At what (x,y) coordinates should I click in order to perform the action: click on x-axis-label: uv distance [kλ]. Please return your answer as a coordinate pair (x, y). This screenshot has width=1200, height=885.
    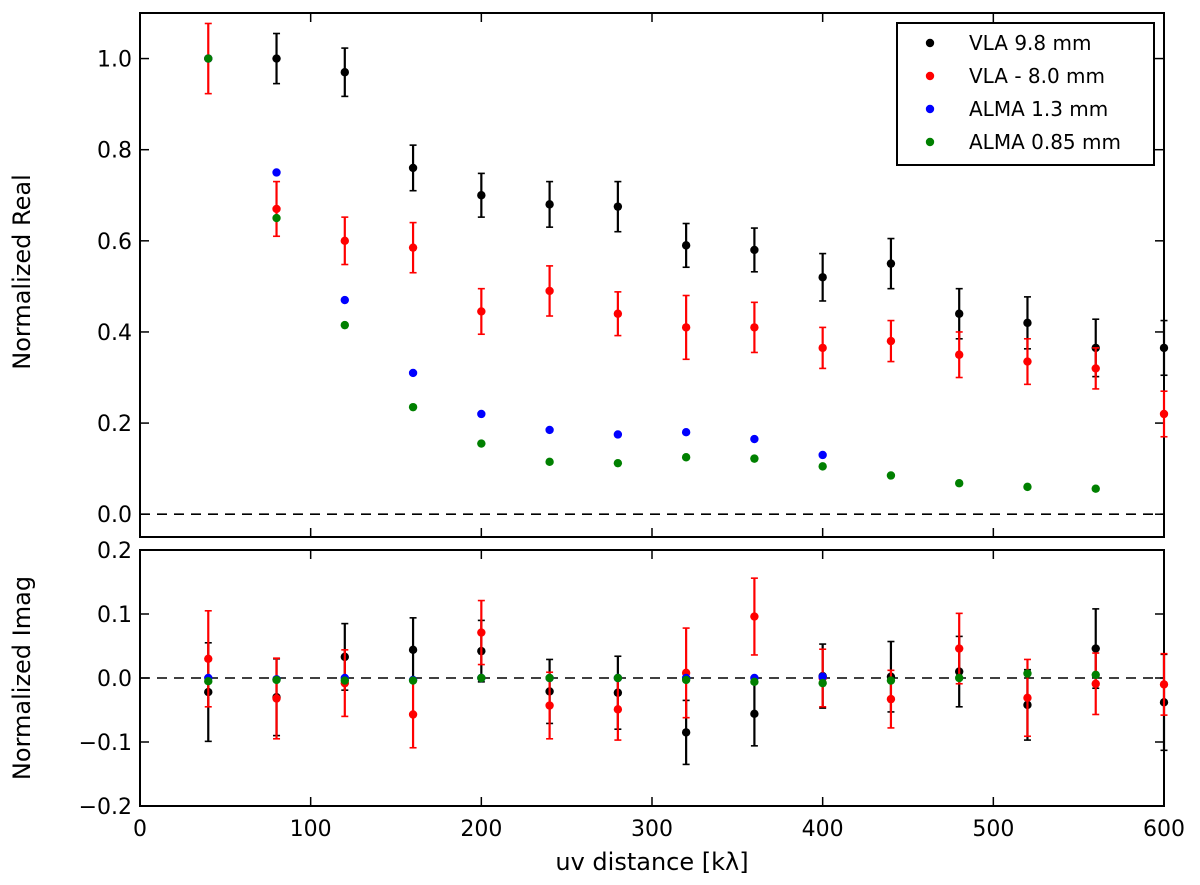
    Looking at the image, I should click on (651, 862).